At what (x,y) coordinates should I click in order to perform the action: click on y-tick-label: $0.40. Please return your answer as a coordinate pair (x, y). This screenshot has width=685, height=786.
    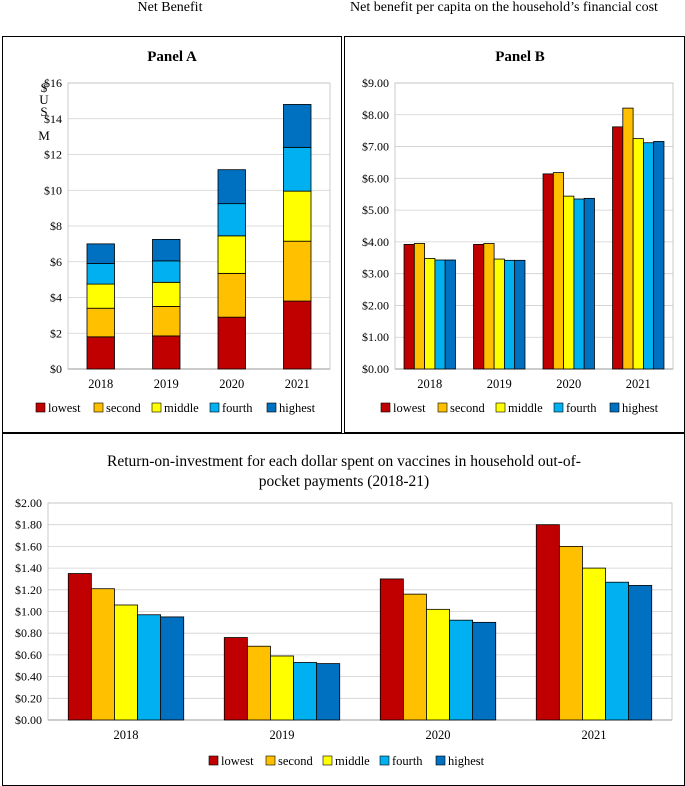
    Looking at the image, I should click on (28, 677).